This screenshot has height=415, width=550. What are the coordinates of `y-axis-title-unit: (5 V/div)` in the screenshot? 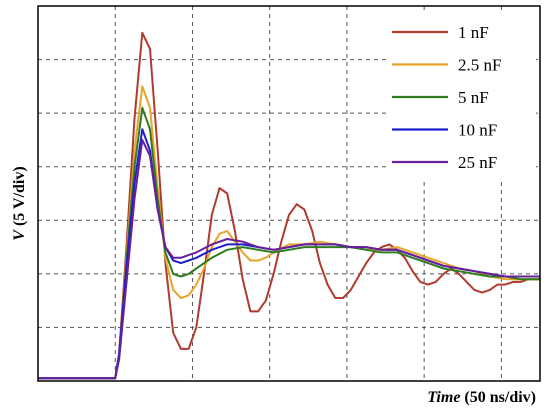 It's located at (19, 198).